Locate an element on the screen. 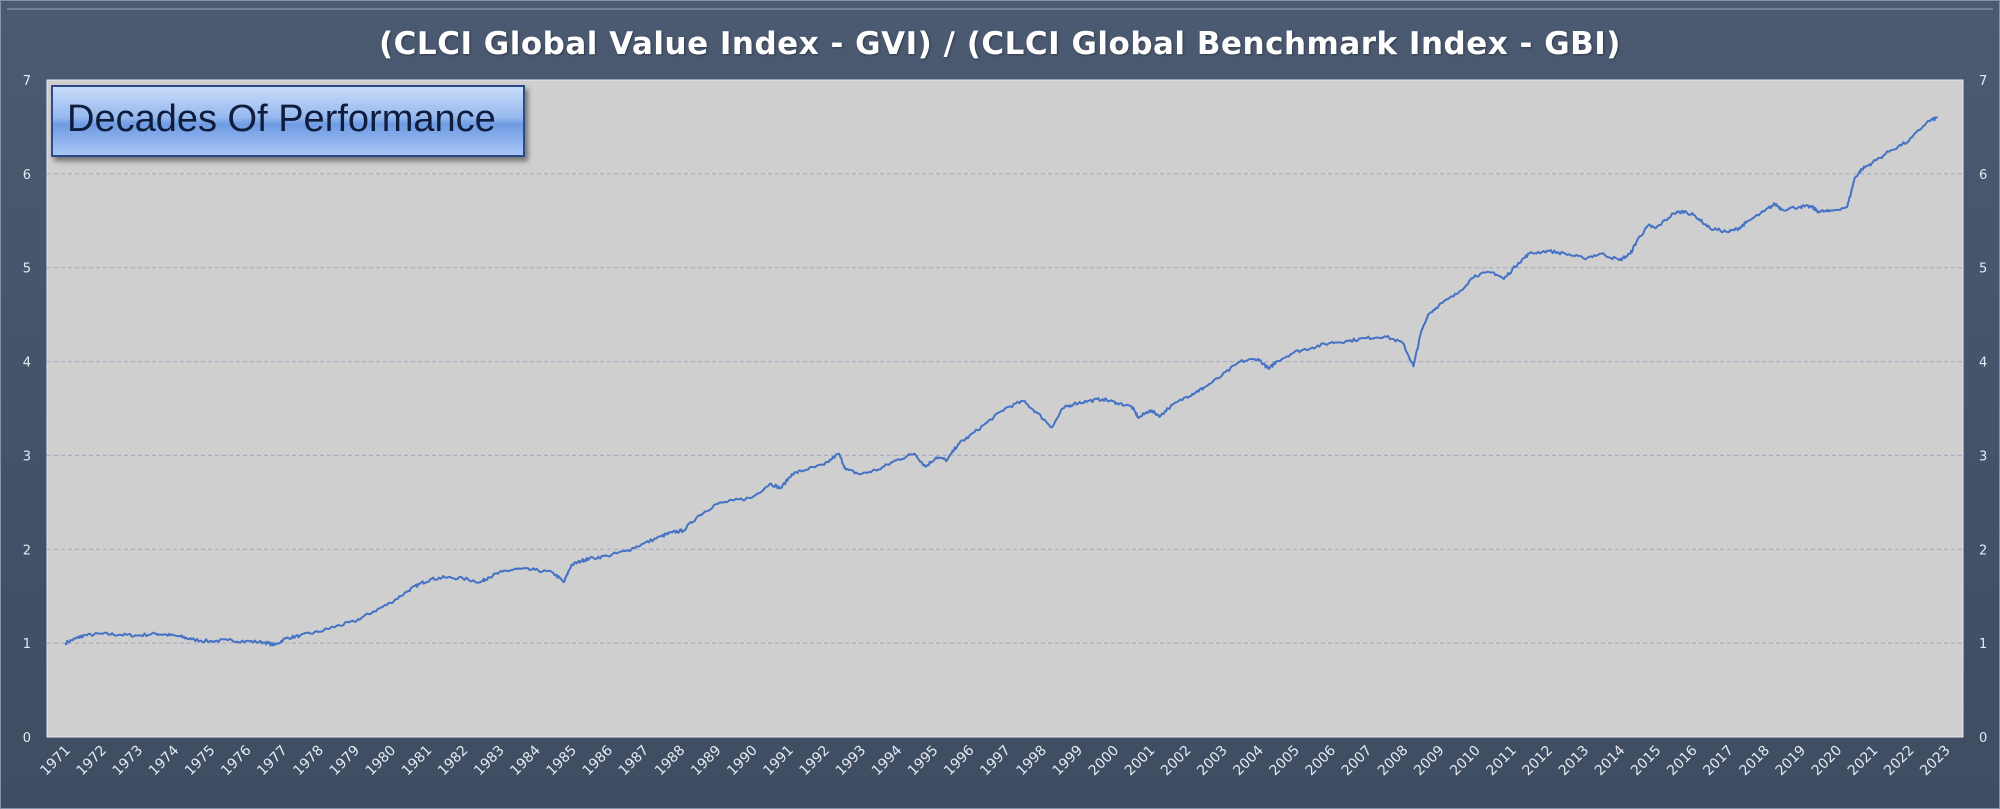 Image resolution: width=2000 pixels, height=809 pixels. y-tick-label-right: 3 is located at coordinates (1983, 456).